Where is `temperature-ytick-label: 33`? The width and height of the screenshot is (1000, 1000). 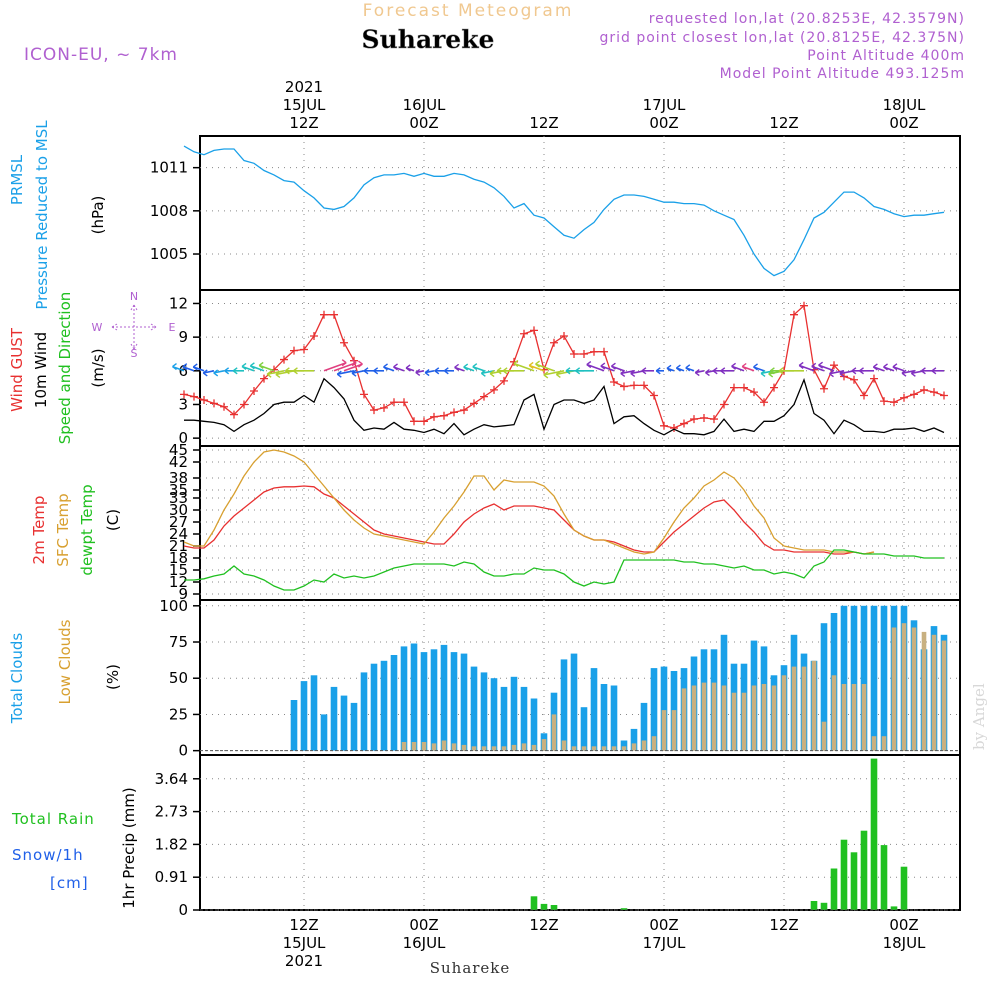
temperature-ytick-label: 33 is located at coordinates (178, 498).